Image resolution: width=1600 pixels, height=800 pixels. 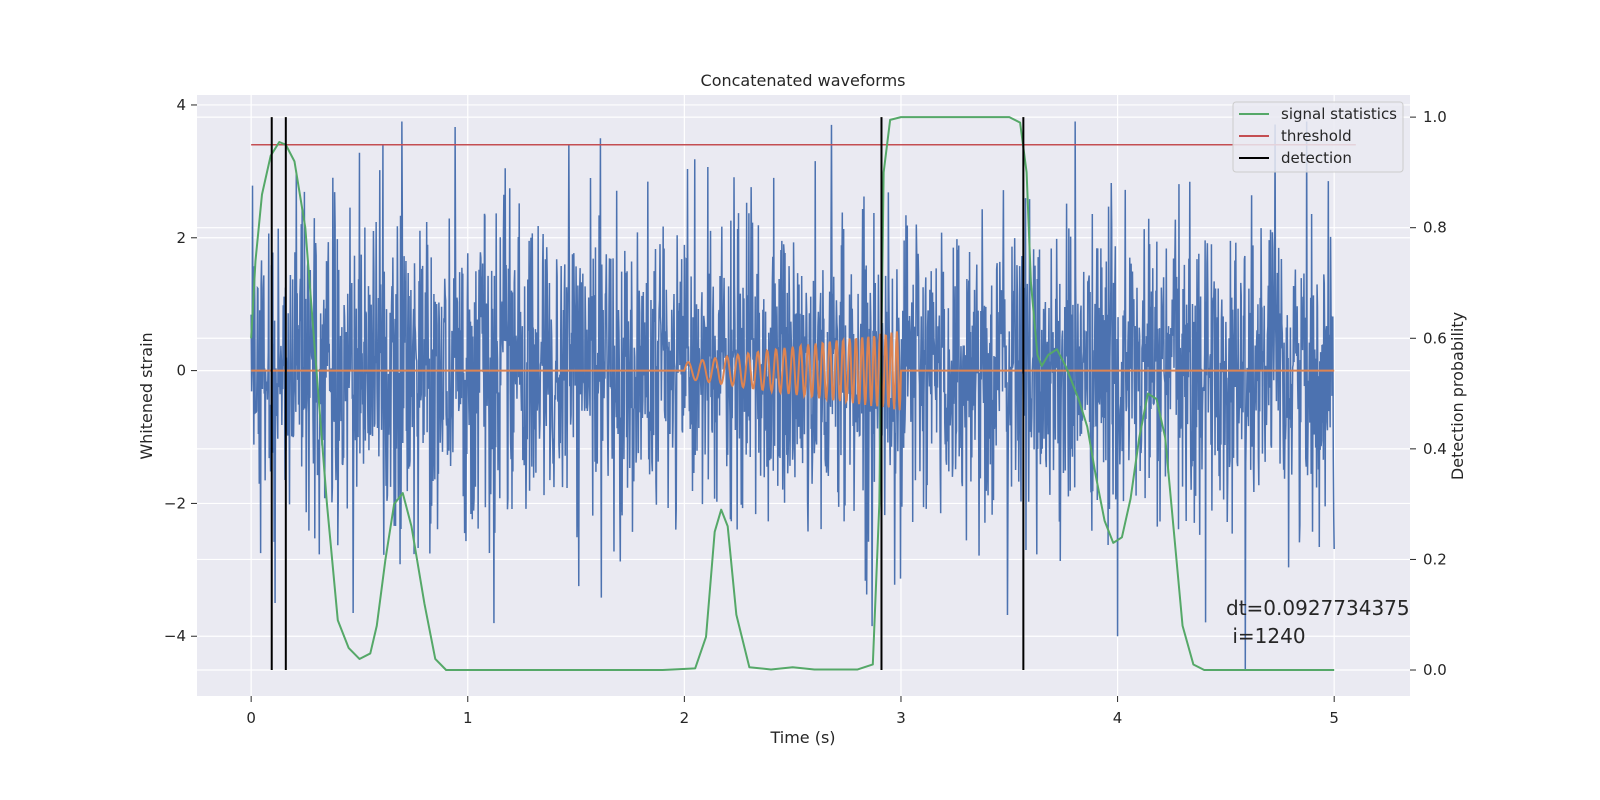 I want to click on y-axis-label: Whitened strain, so click(x=146, y=395).